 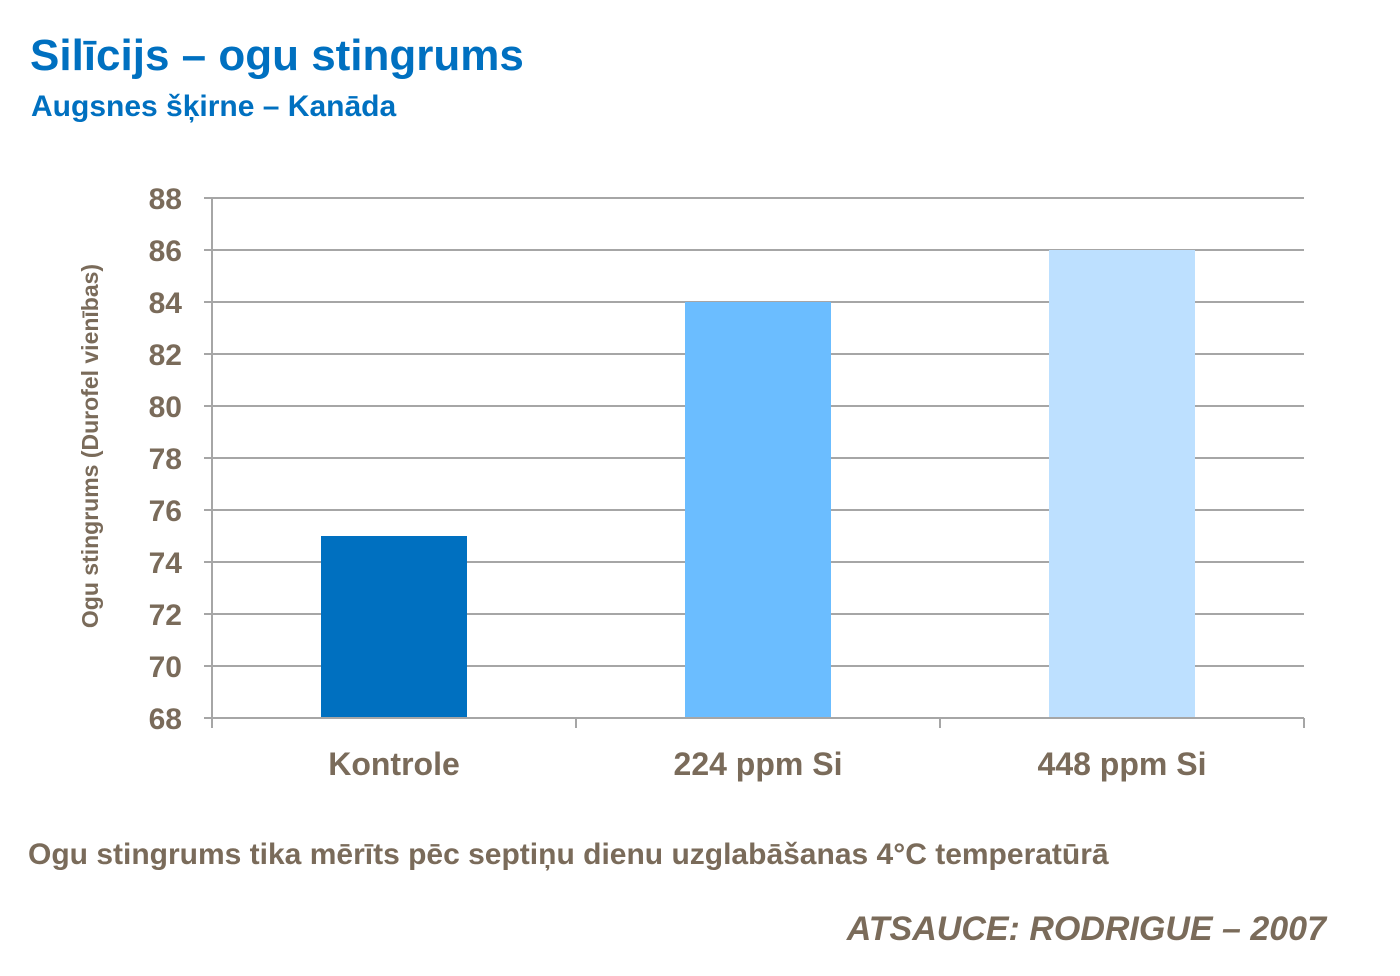 What do you see at coordinates (758, 764) in the screenshot?
I see `x-category-label: 224 ppm Si` at bounding box center [758, 764].